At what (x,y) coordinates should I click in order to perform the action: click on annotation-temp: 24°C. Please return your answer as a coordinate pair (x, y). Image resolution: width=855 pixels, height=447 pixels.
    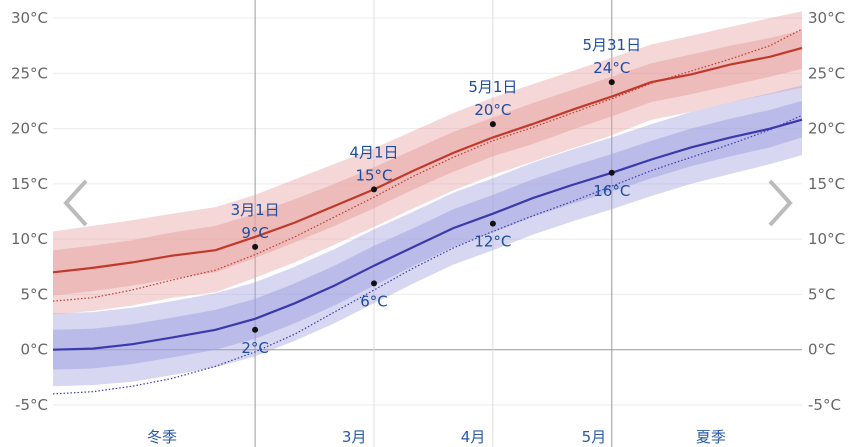
    Looking at the image, I should click on (611, 68).